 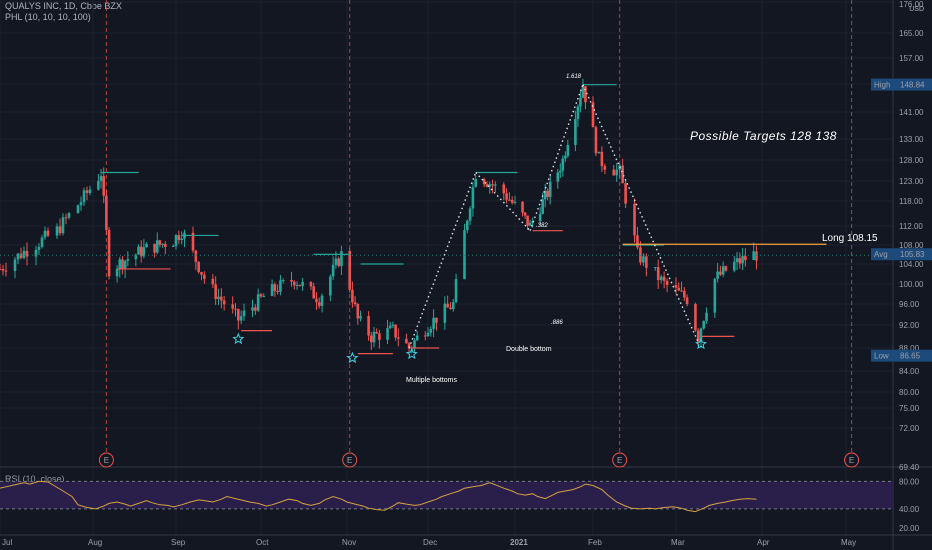 What do you see at coordinates (914, 254) in the screenshot?
I see `avg-badge-value-box` at bounding box center [914, 254].